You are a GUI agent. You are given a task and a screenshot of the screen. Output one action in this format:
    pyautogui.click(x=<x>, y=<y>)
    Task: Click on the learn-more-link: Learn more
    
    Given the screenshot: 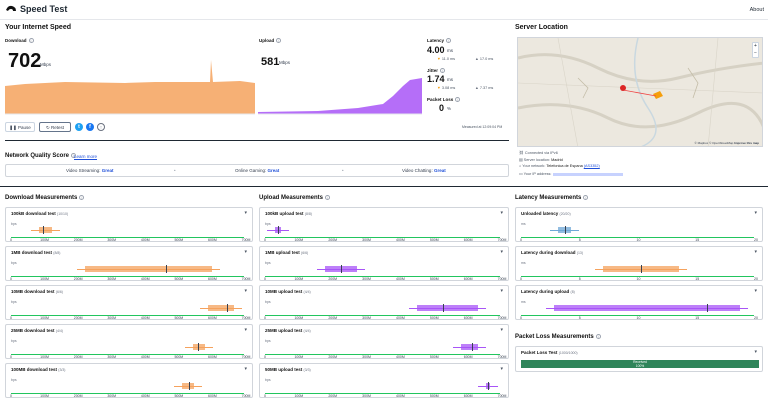 What is the action you would take?
    pyautogui.click(x=86, y=156)
    